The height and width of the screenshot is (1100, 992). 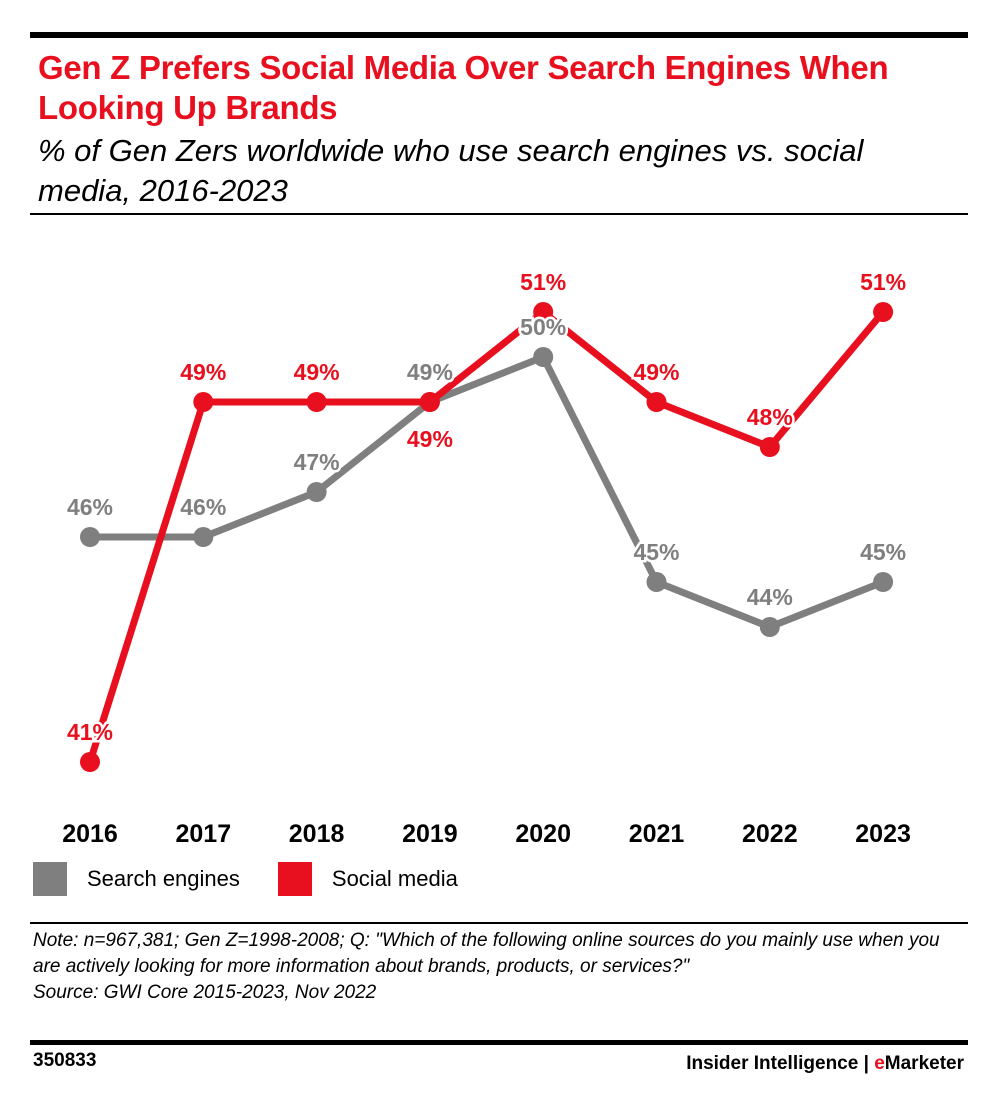 What do you see at coordinates (499, 1042) in the screenshot?
I see `footer-rule` at bounding box center [499, 1042].